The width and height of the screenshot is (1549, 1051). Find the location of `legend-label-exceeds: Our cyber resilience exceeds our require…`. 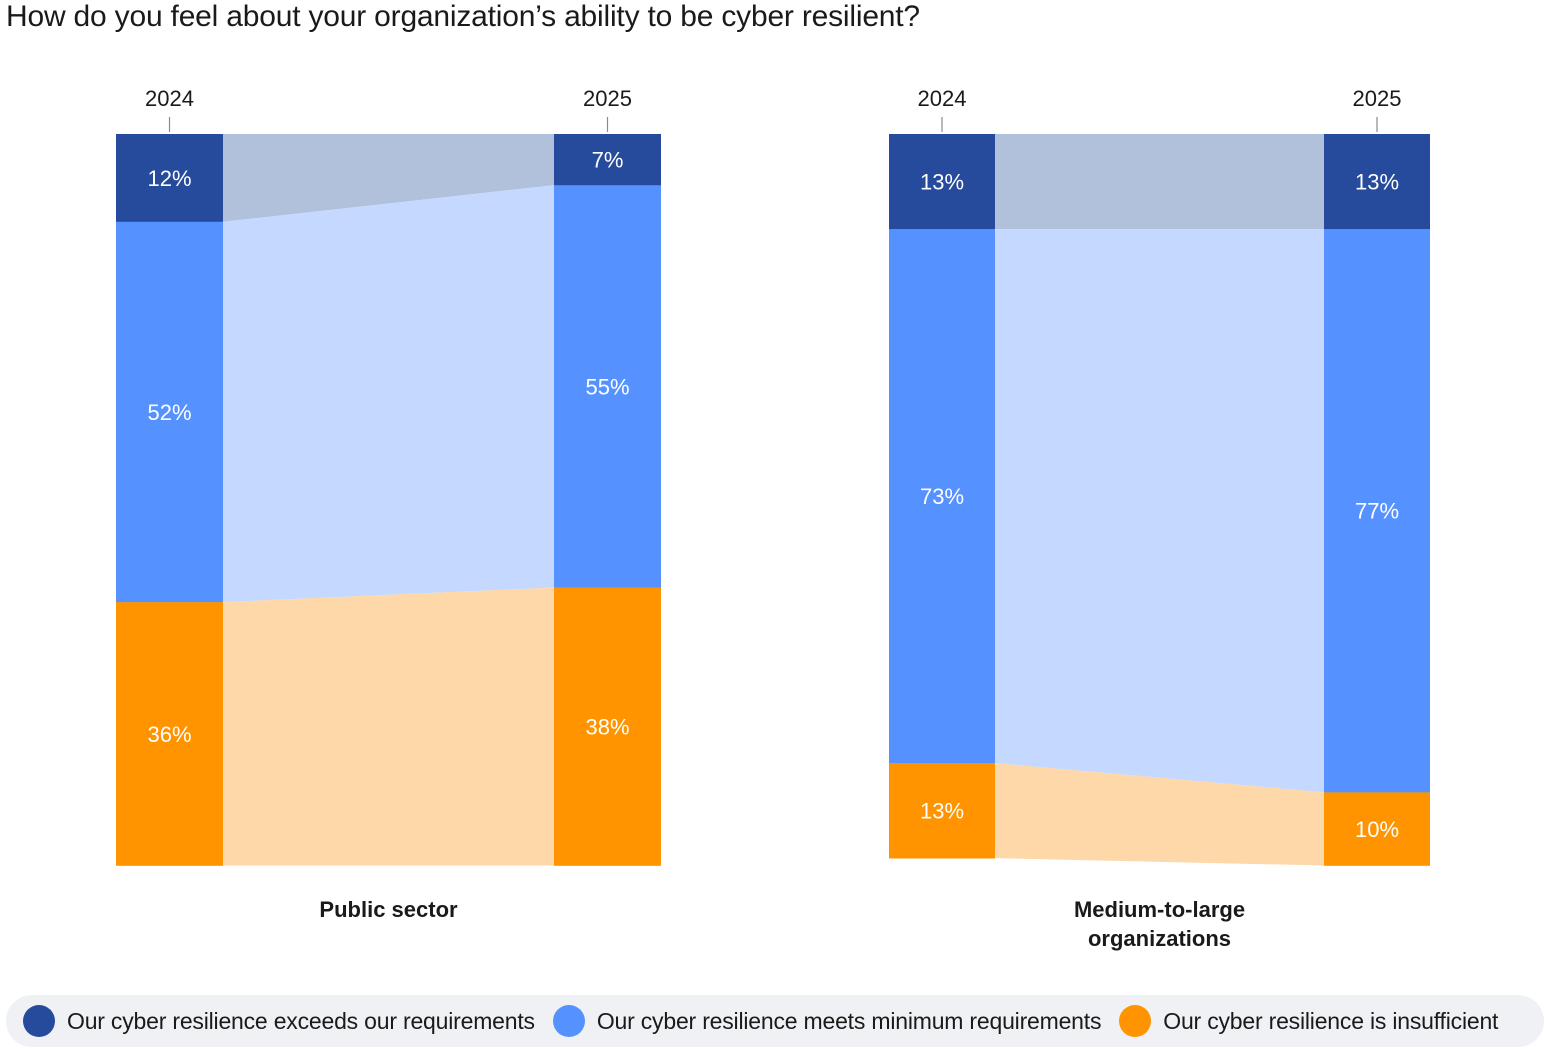

legend-label-exceeds: Our cyber resilience exceeds our require… is located at coordinates (301, 1020).